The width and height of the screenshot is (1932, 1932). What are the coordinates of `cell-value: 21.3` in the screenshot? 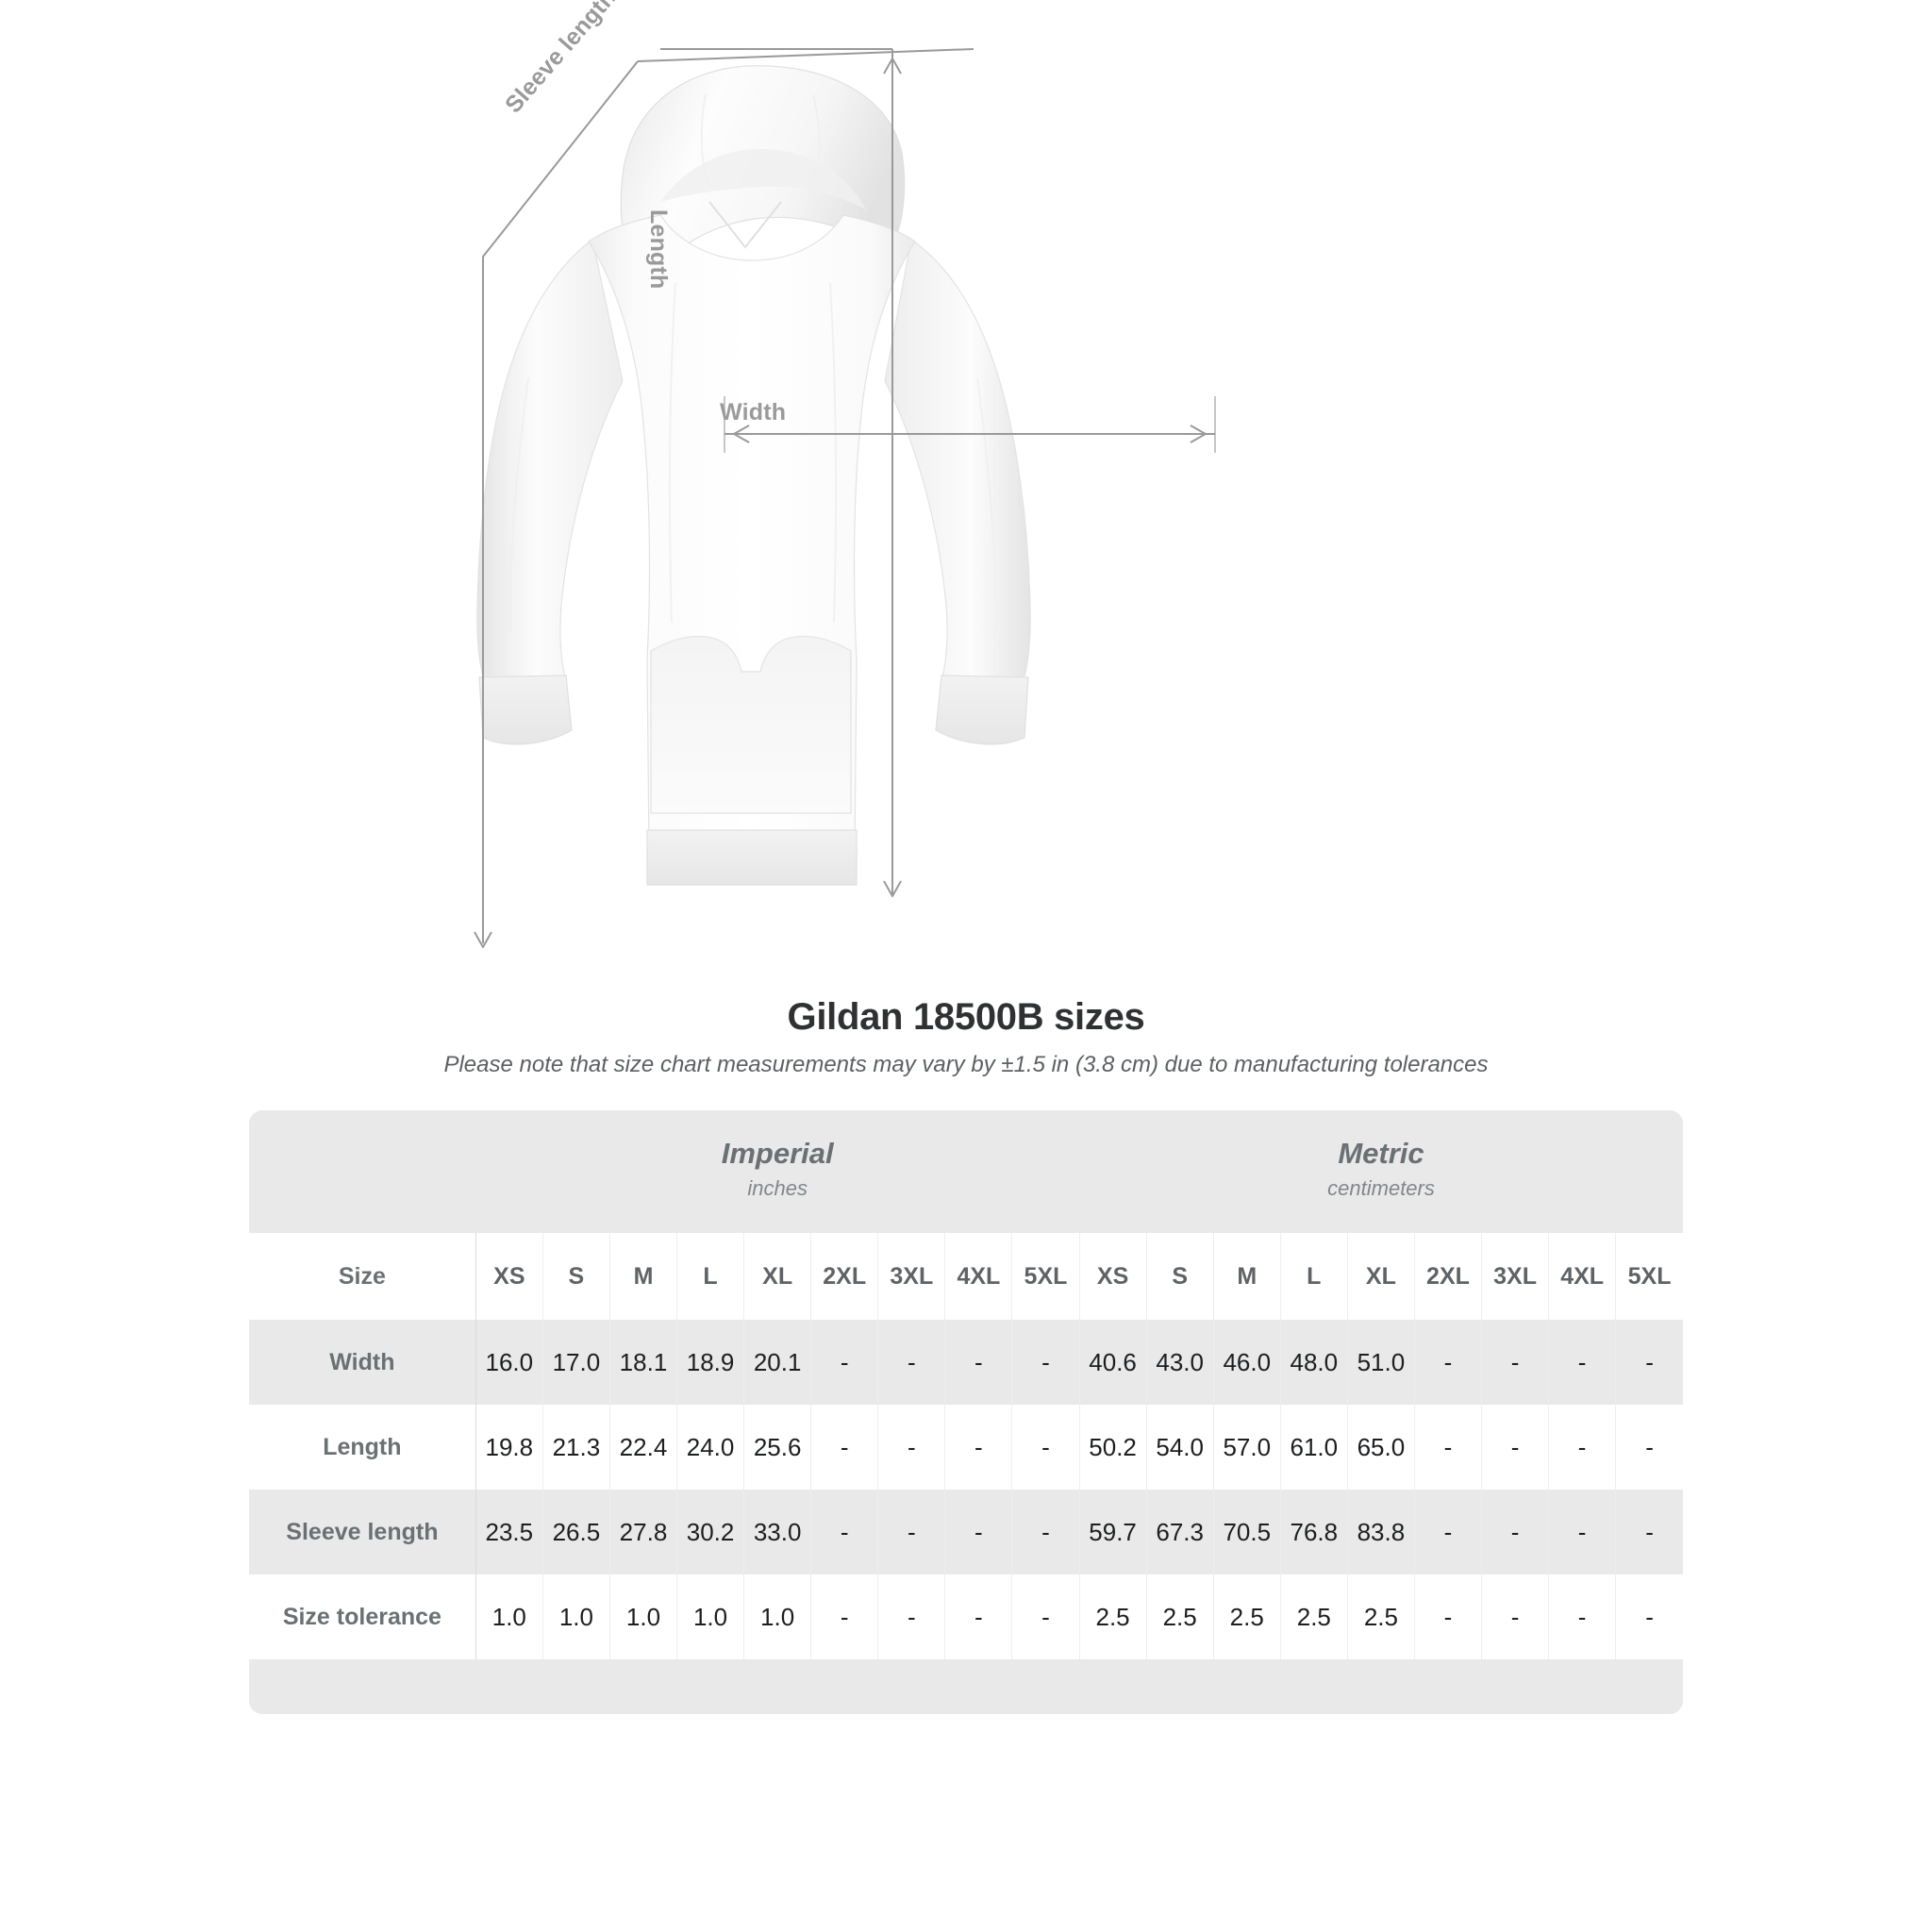 It's located at (577, 1446).